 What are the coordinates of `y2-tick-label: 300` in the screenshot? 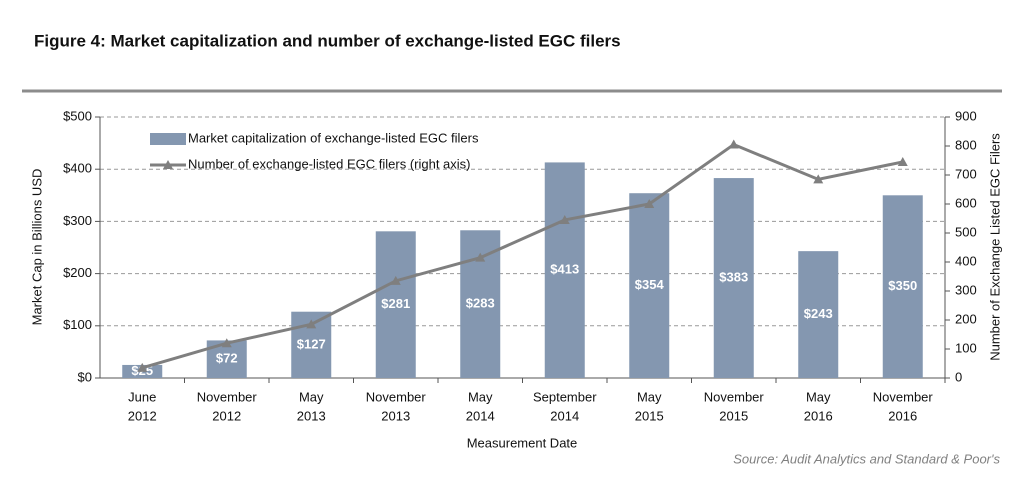 It's located at (966, 289).